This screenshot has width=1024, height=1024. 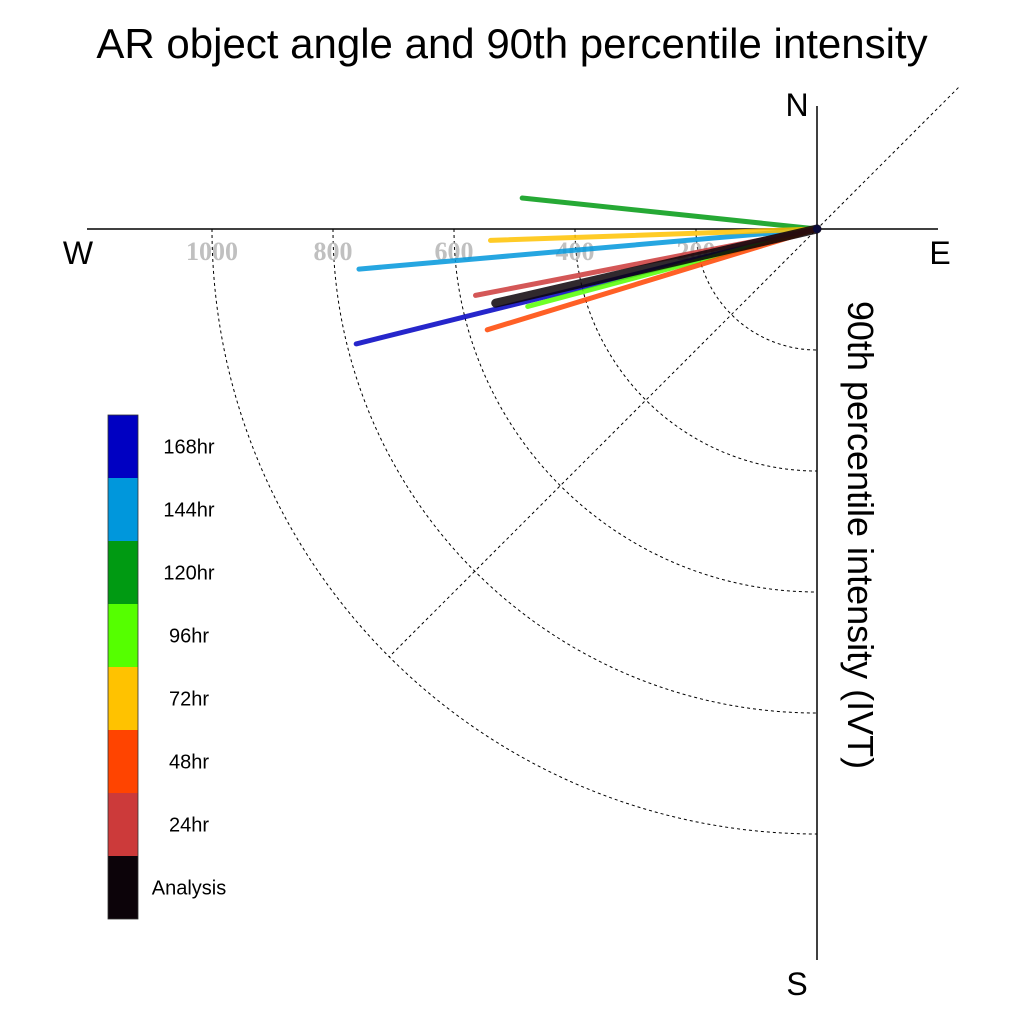 I want to click on legend-swatch-analysis, so click(x=123, y=887).